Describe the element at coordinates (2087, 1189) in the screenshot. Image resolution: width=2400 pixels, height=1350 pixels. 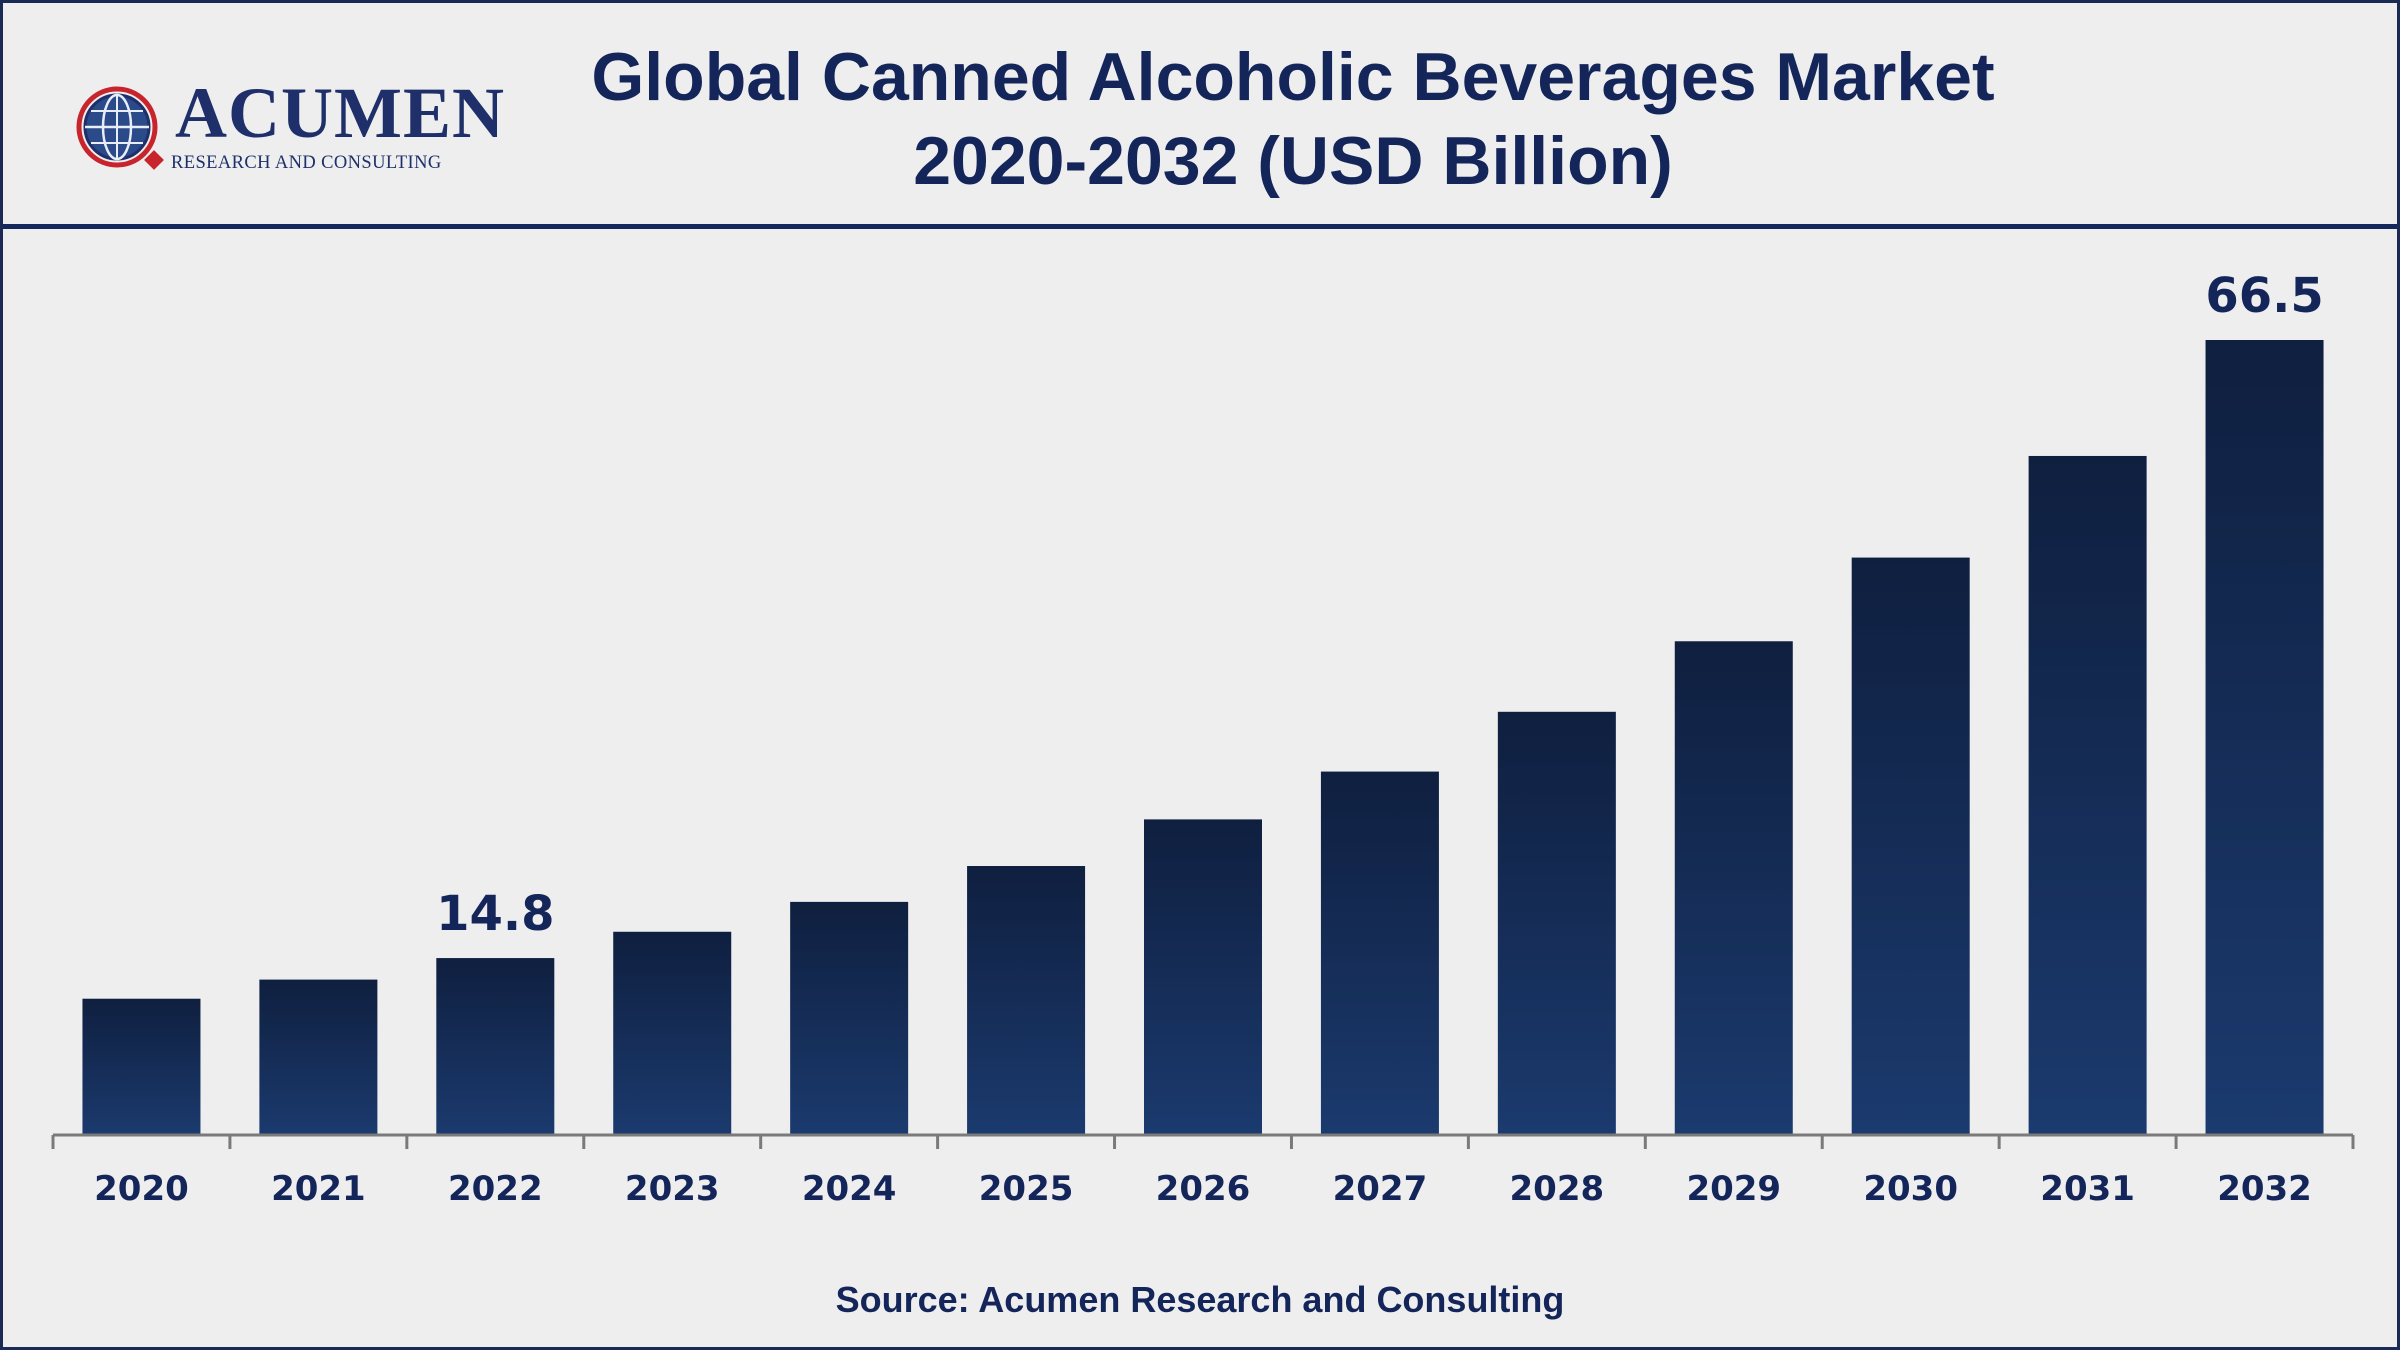
I see `x-tick-label-2031: 2031` at that location.